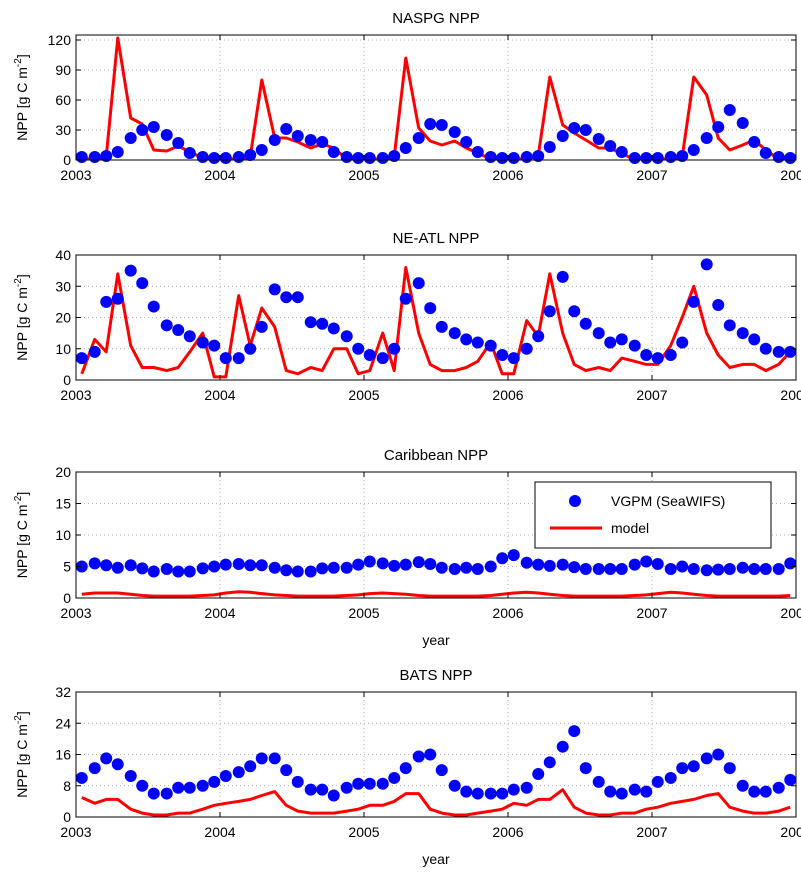 This screenshot has width=801, height=877. Describe the element at coordinates (63, 692) in the screenshot. I see `y-tick-label: 32` at that location.